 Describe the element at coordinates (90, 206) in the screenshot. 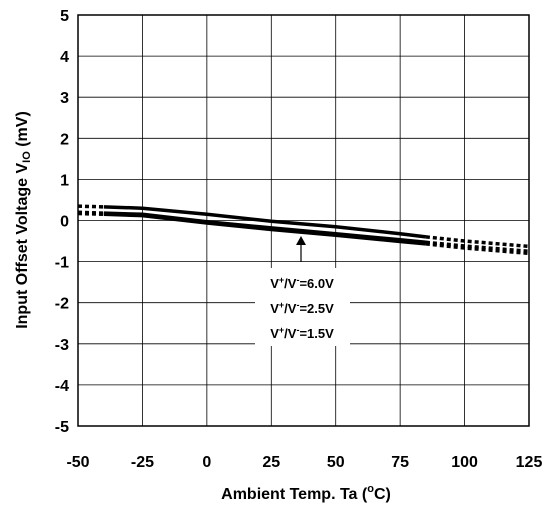

I see `series-0-extrapolated-left` at that location.